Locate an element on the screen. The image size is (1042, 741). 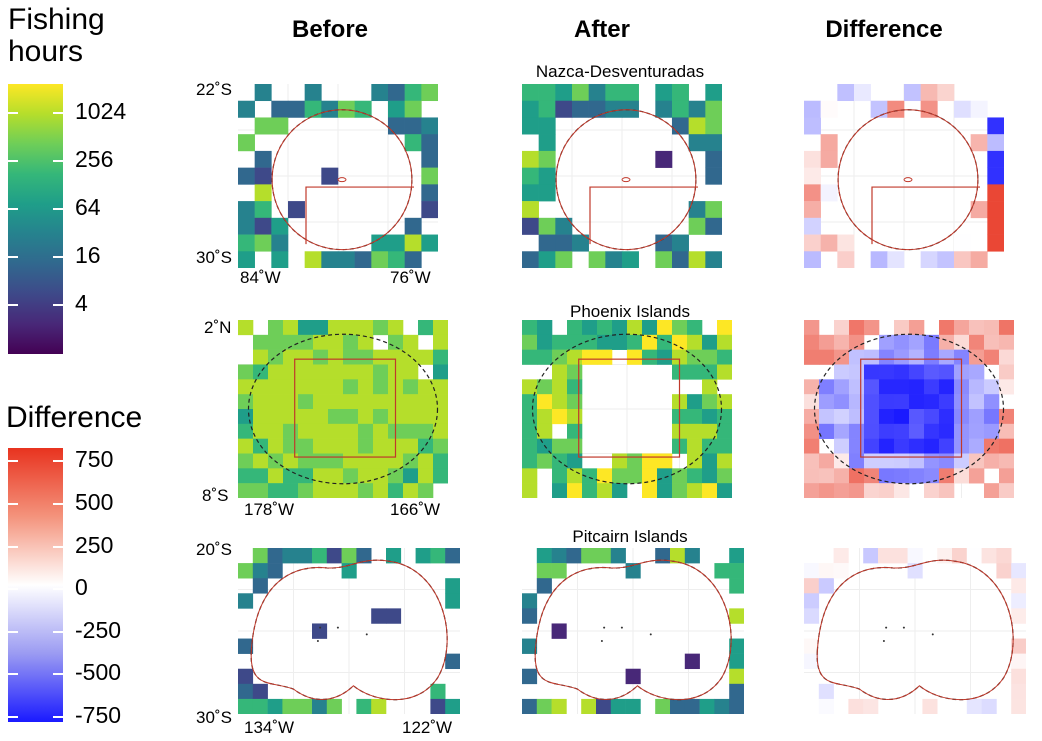
difference-legend-title: Difference is located at coordinates (74, 417).